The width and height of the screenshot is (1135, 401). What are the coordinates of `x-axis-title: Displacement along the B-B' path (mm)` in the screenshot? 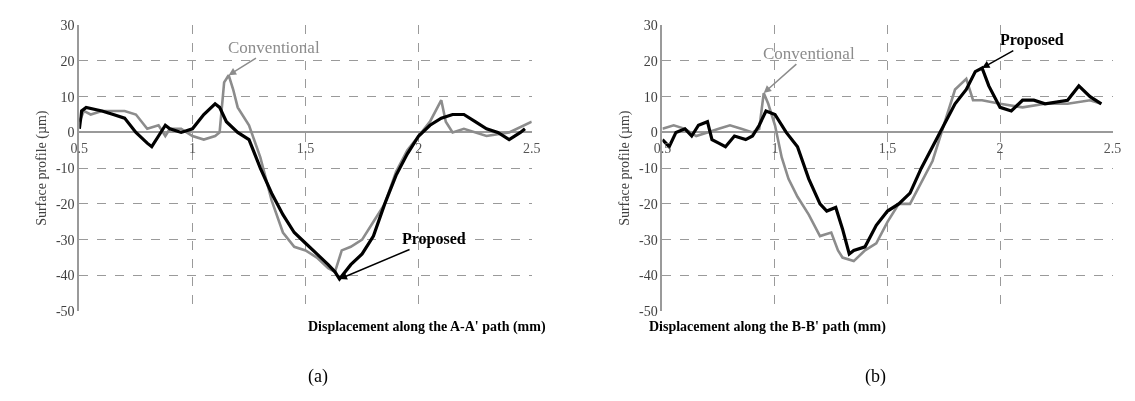 It's located at (768, 327).